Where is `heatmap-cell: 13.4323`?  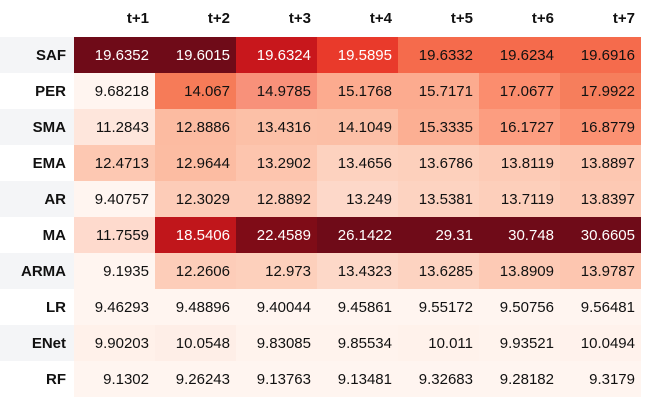 heatmap-cell: 13.4323 is located at coordinates (357, 271).